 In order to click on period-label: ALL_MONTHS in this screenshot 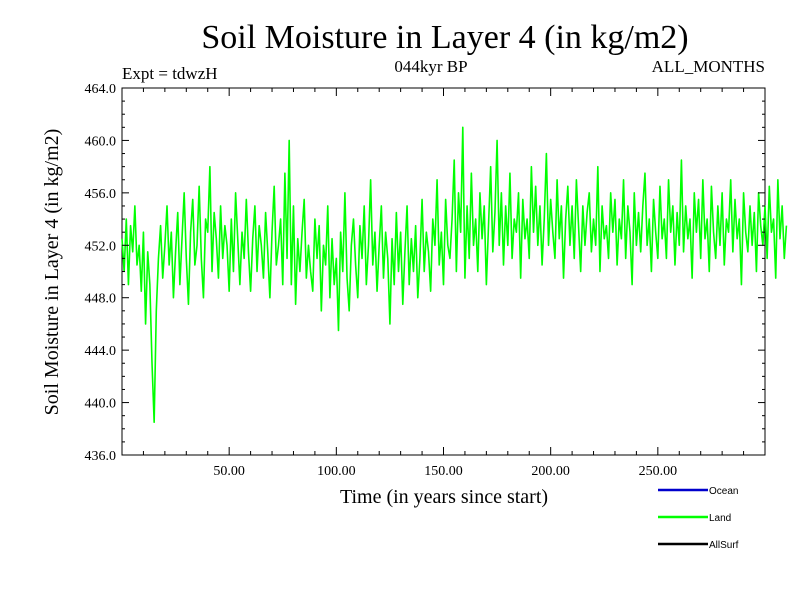, I will do `click(708, 66)`.